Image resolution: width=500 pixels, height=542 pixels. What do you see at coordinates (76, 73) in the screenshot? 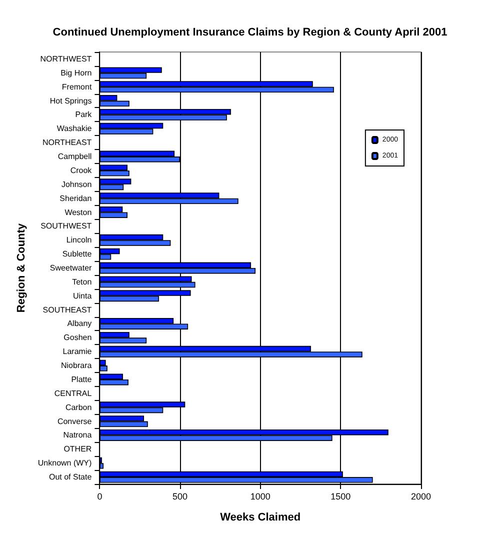
I see `y-tick-label: Big Horn` at bounding box center [76, 73].